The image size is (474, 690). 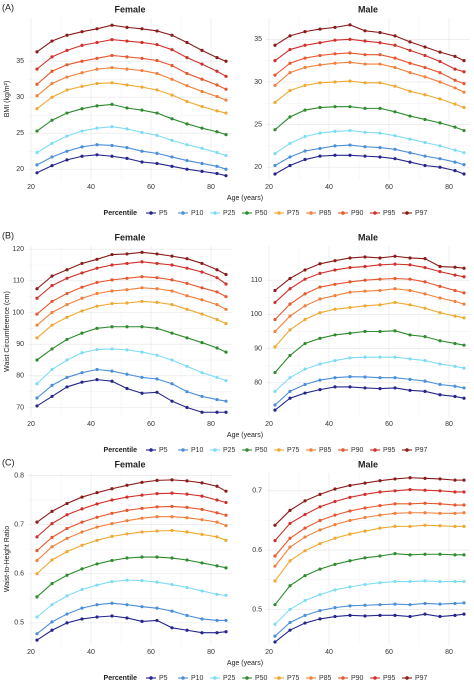 What do you see at coordinates (8, 462) in the screenshot?
I see `panel-label: (C)` at bounding box center [8, 462].